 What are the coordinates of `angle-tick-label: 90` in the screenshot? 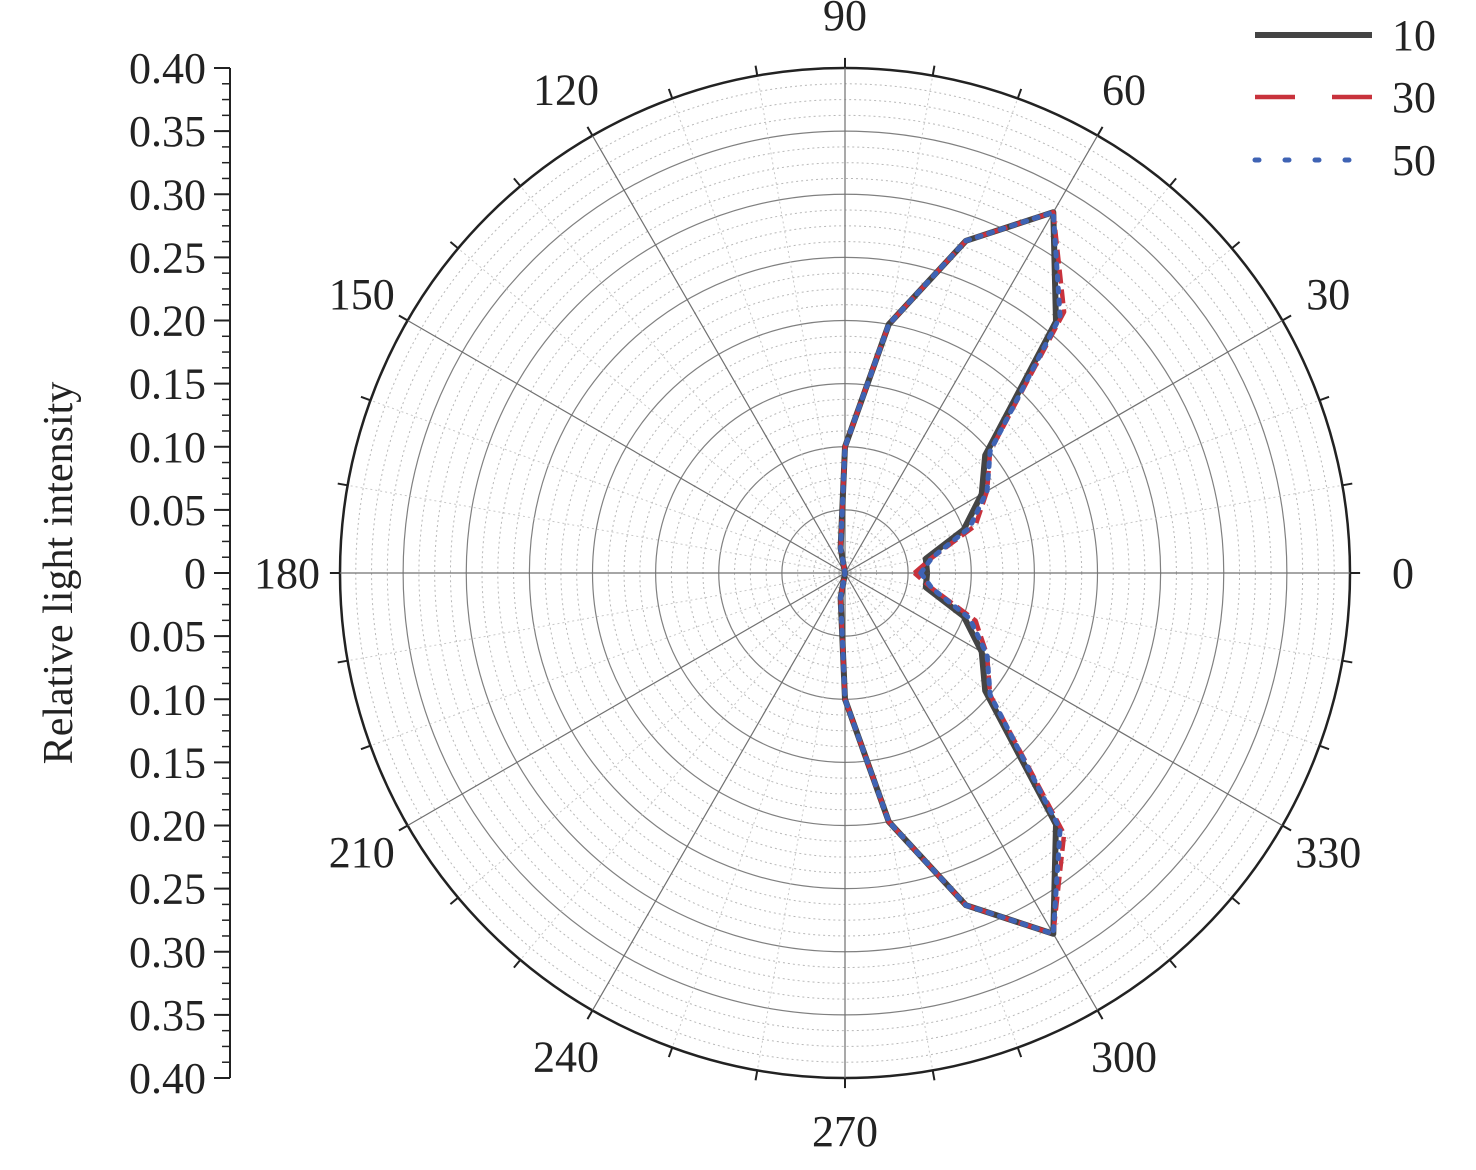 It's located at (845, 20).